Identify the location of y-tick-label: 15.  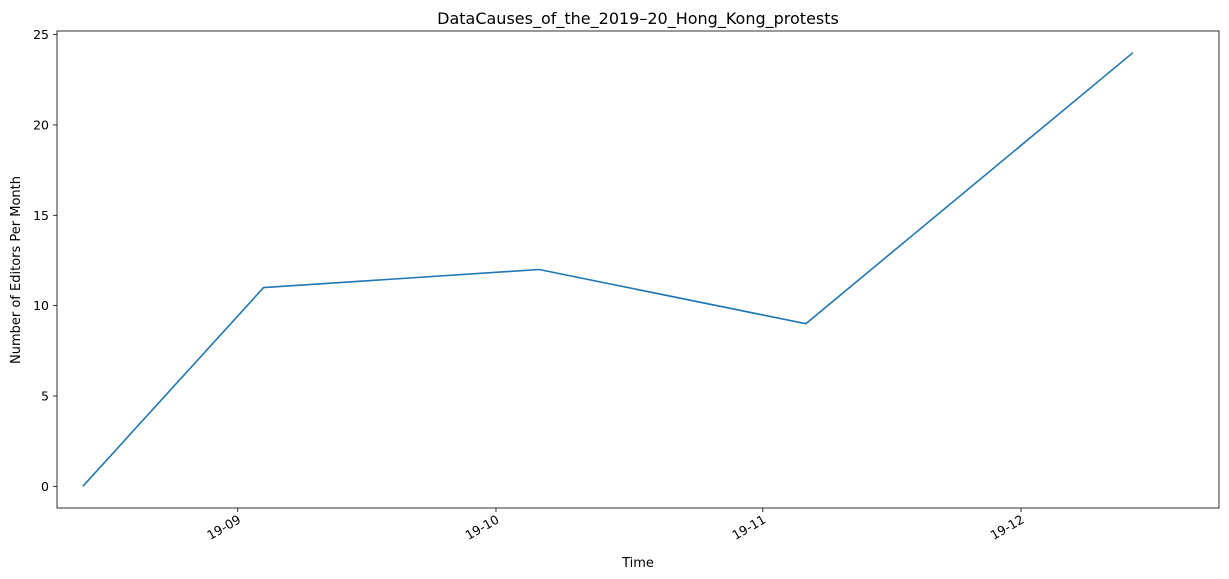
(41, 215).